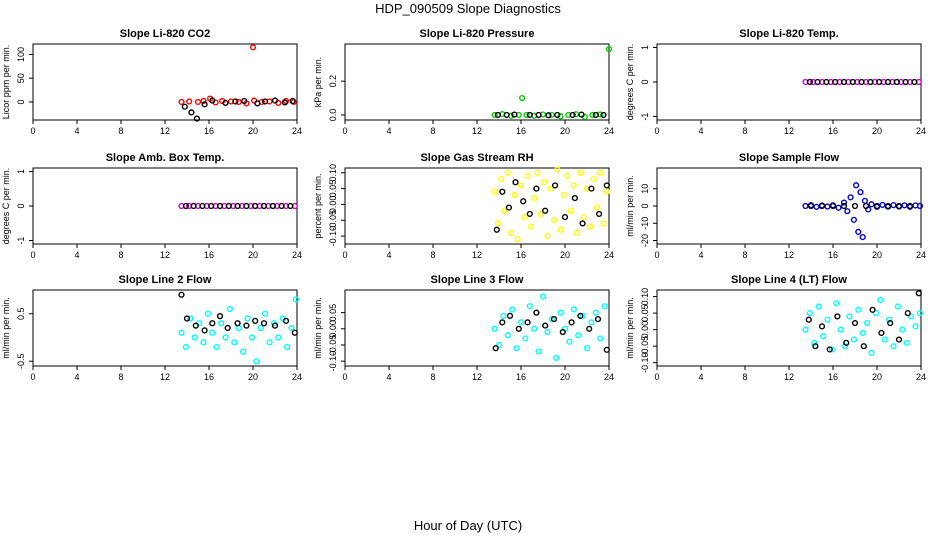 The image size is (936, 540). What do you see at coordinates (21, 78) in the screenshot?
I see `y-tick-label: 50` at bounding box center [21, 78].